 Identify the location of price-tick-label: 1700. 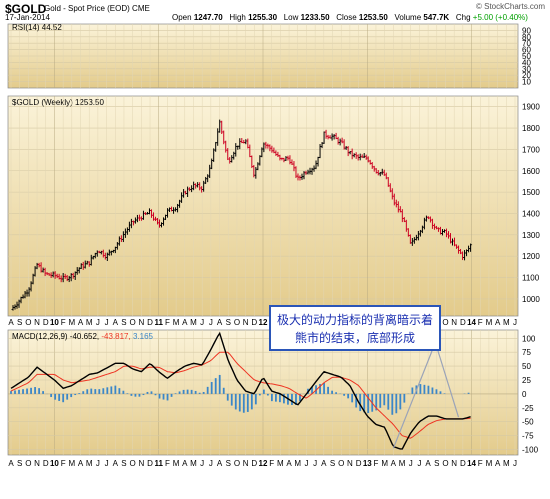
(531, 149).